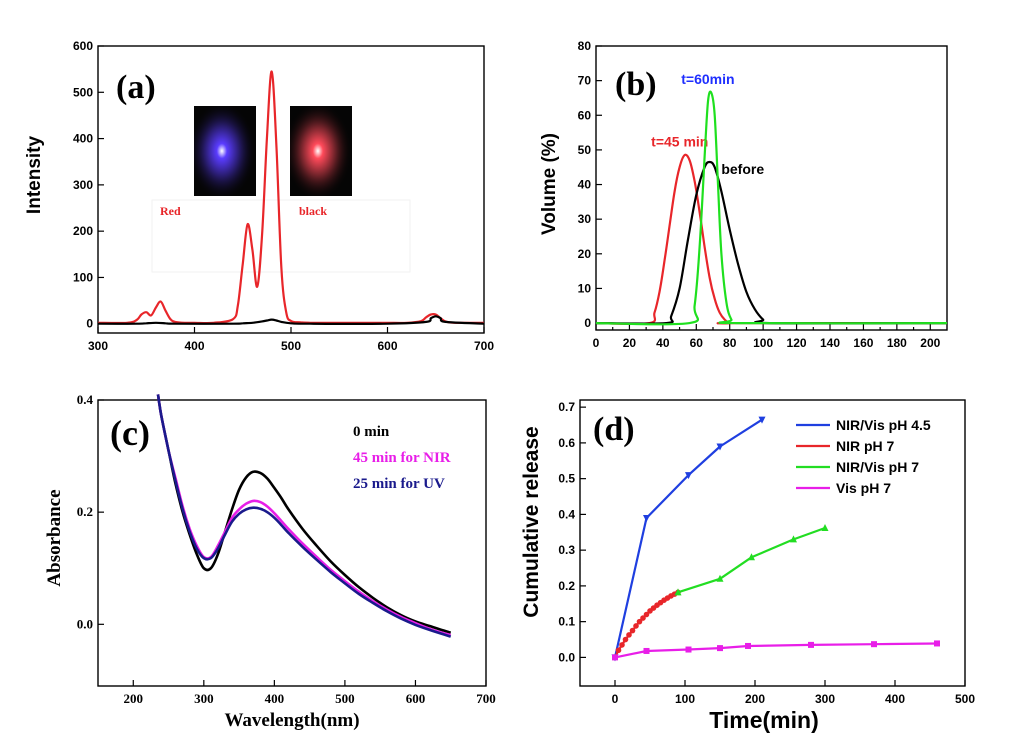 The width and height of the screenshot is (1018, 750). Describe the element at coordinates (313, 211) in the screenshot. I see `inset-label-black: black` at that location.